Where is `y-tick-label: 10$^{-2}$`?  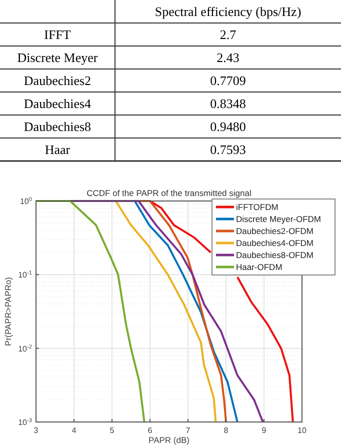 y-tick-label: 10$^{-2}$ is located at coordinates (25, 349).